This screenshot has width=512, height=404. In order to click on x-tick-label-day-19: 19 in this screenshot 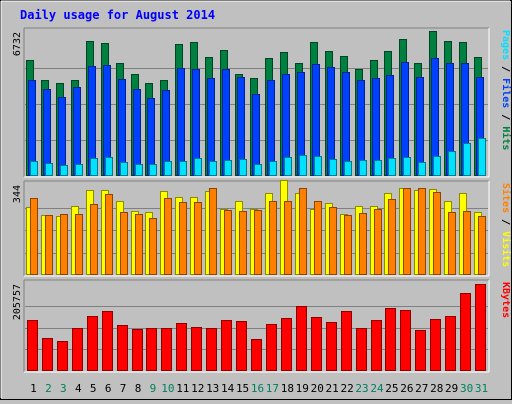, I will do `click(302, 388)`.